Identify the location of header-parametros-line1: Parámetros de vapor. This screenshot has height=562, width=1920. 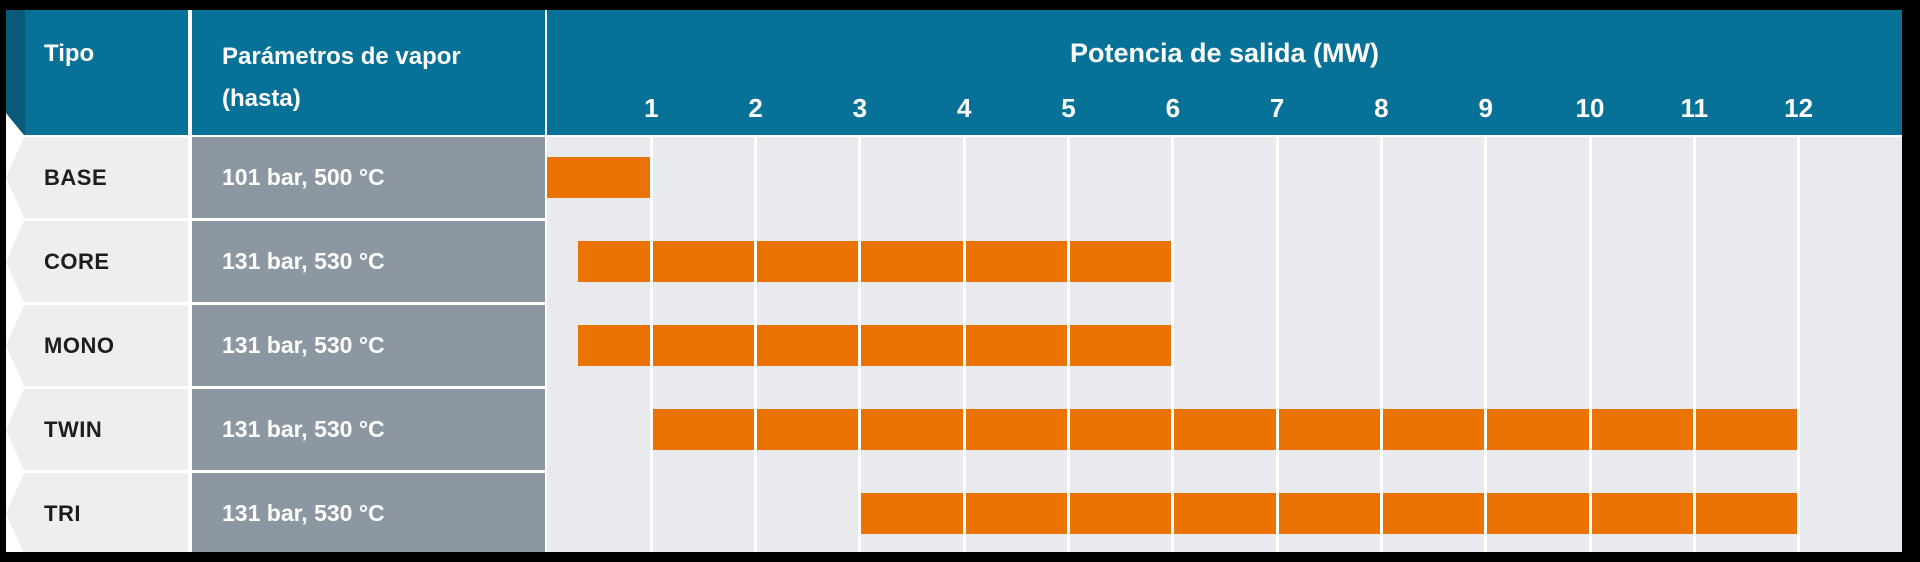
(341, 56).